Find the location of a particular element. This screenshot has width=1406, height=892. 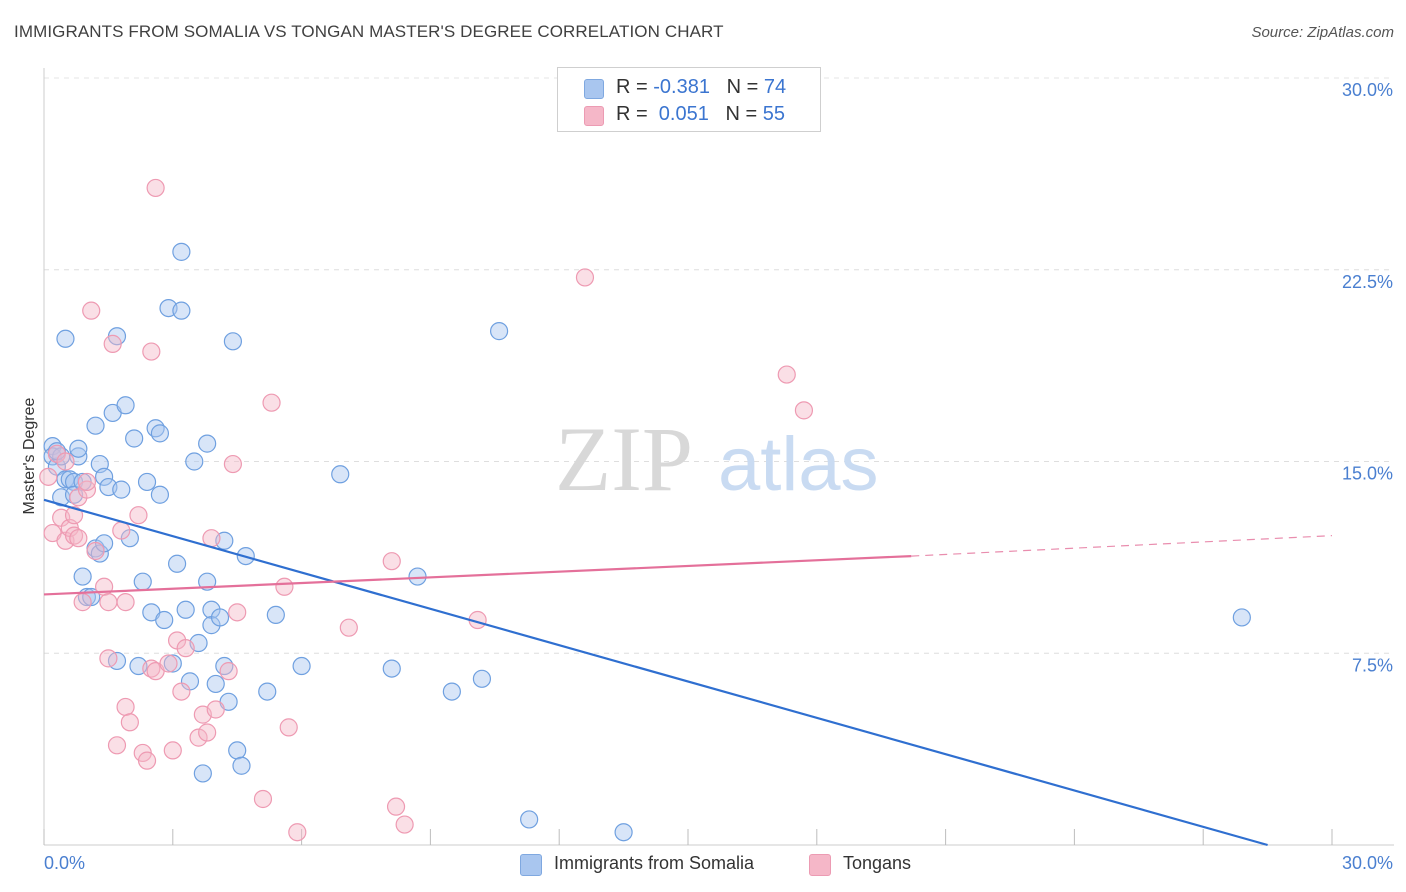

tongan-trend-extension is located at coordinates (1122, 546).